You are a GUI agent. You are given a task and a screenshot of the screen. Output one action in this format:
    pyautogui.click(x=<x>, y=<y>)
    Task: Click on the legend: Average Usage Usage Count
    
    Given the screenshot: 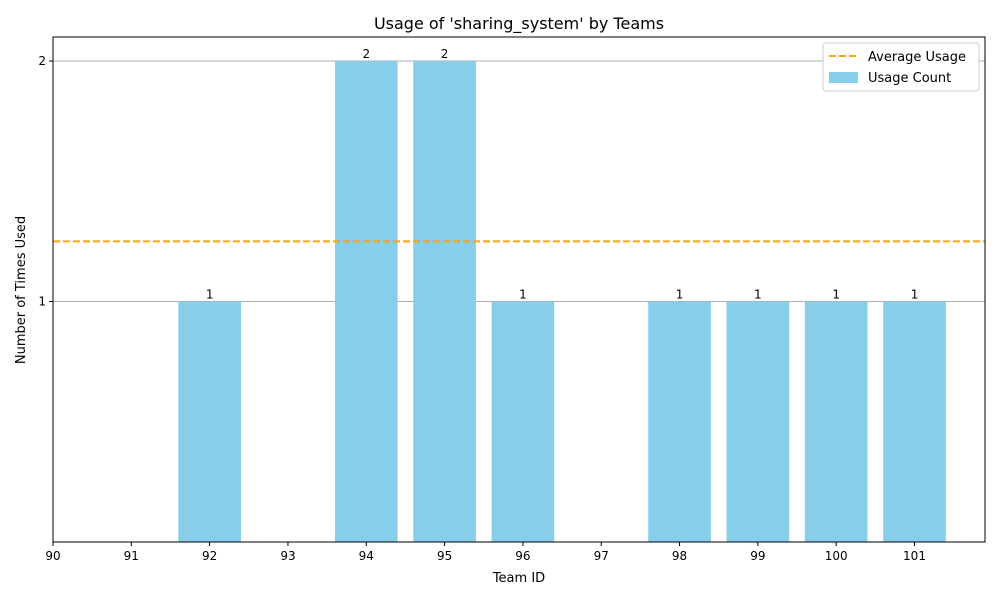 What is the action you would take?
    pyautogui.click(x=901, y=67)
    